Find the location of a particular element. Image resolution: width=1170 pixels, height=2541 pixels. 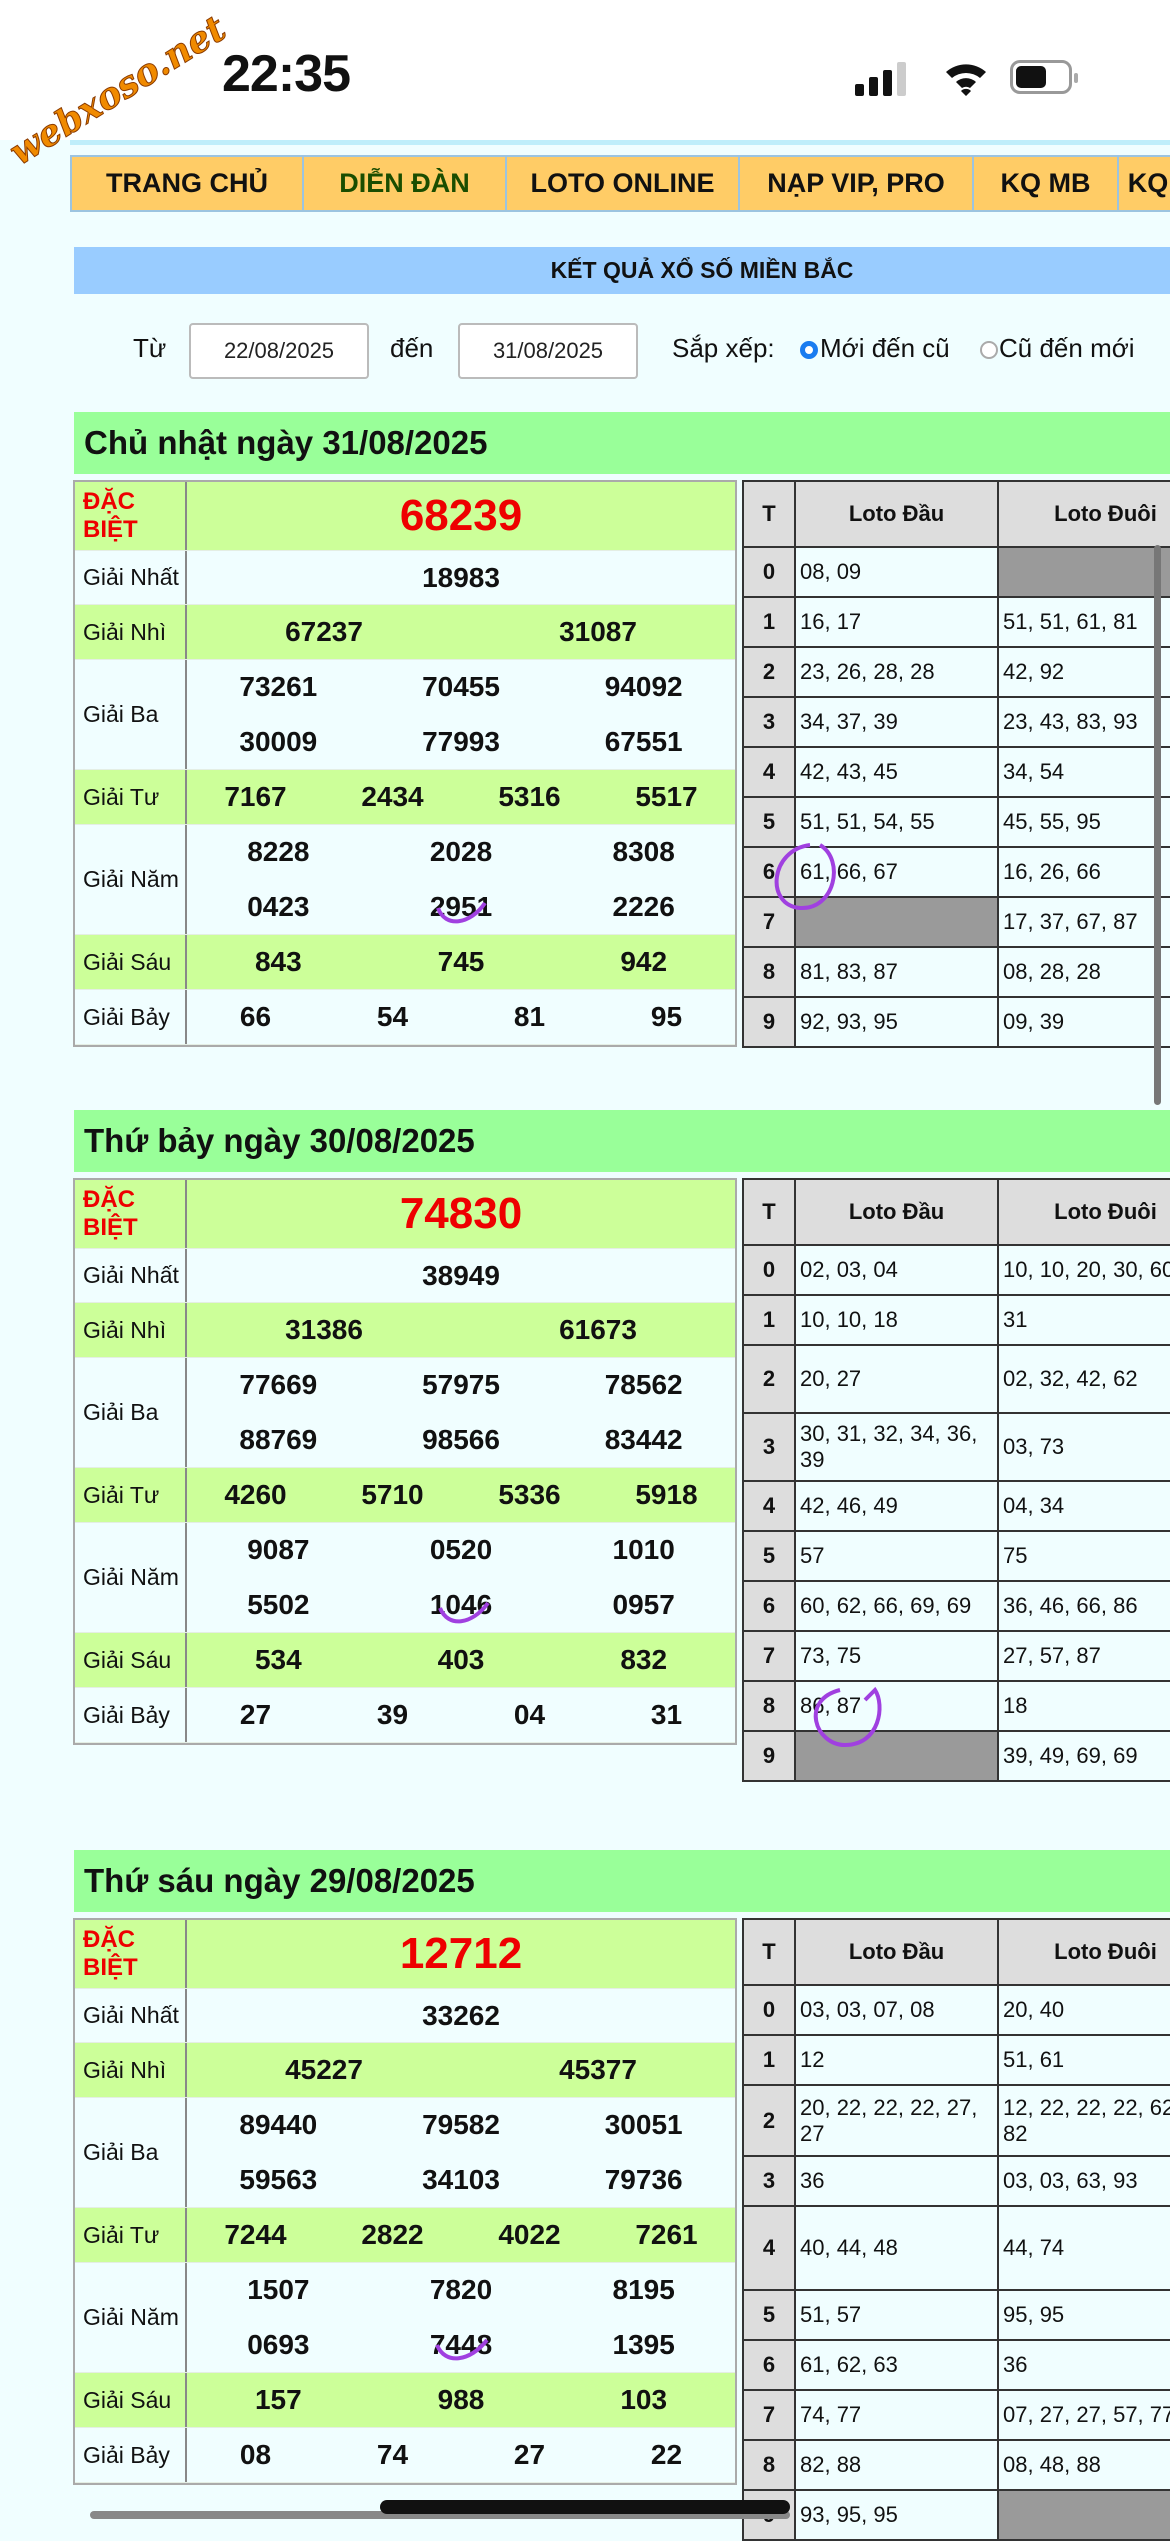

loto-duoi-cell: 51, 51, 61, 81 is located at coordinates (1083, 622).